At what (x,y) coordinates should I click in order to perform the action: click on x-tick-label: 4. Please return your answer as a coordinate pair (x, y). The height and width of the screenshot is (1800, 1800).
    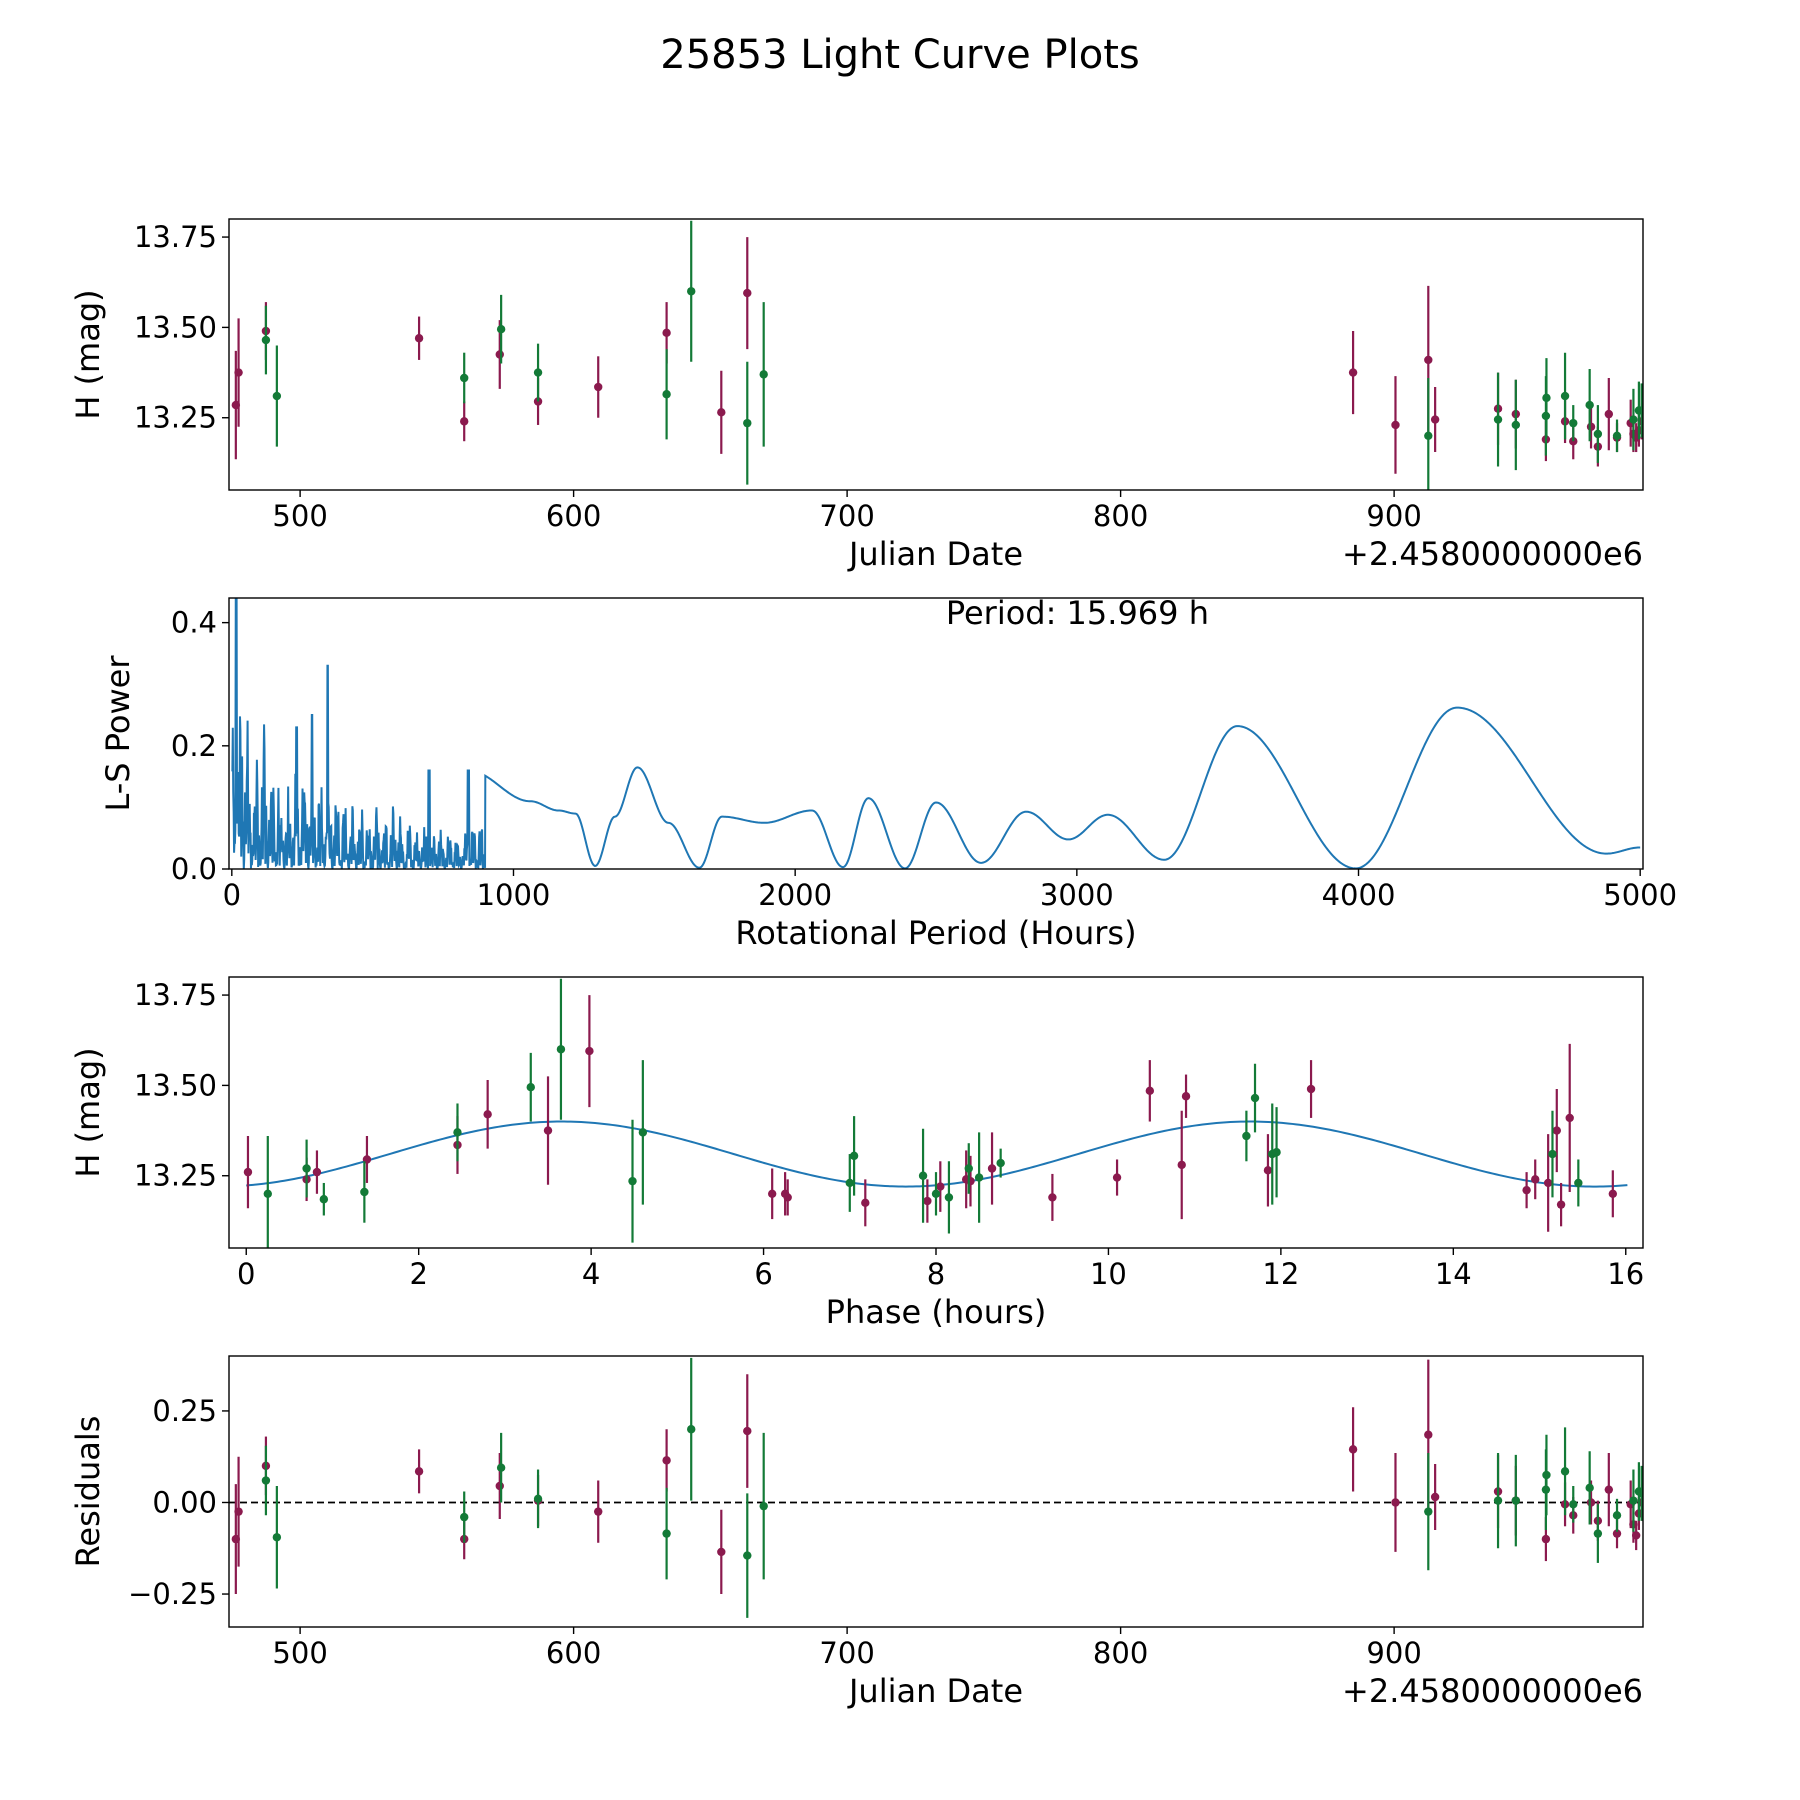
    Looking at the image, I should click on (591, 1274).